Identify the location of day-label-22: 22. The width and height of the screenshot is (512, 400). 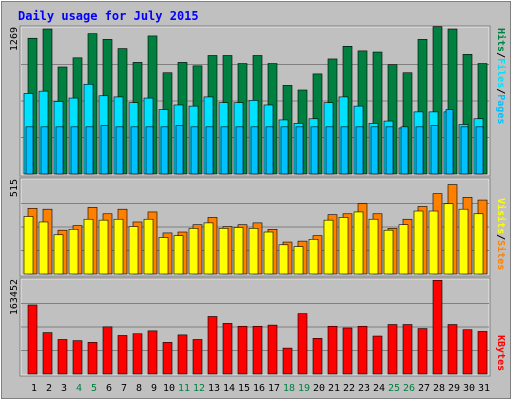
(349, 388).